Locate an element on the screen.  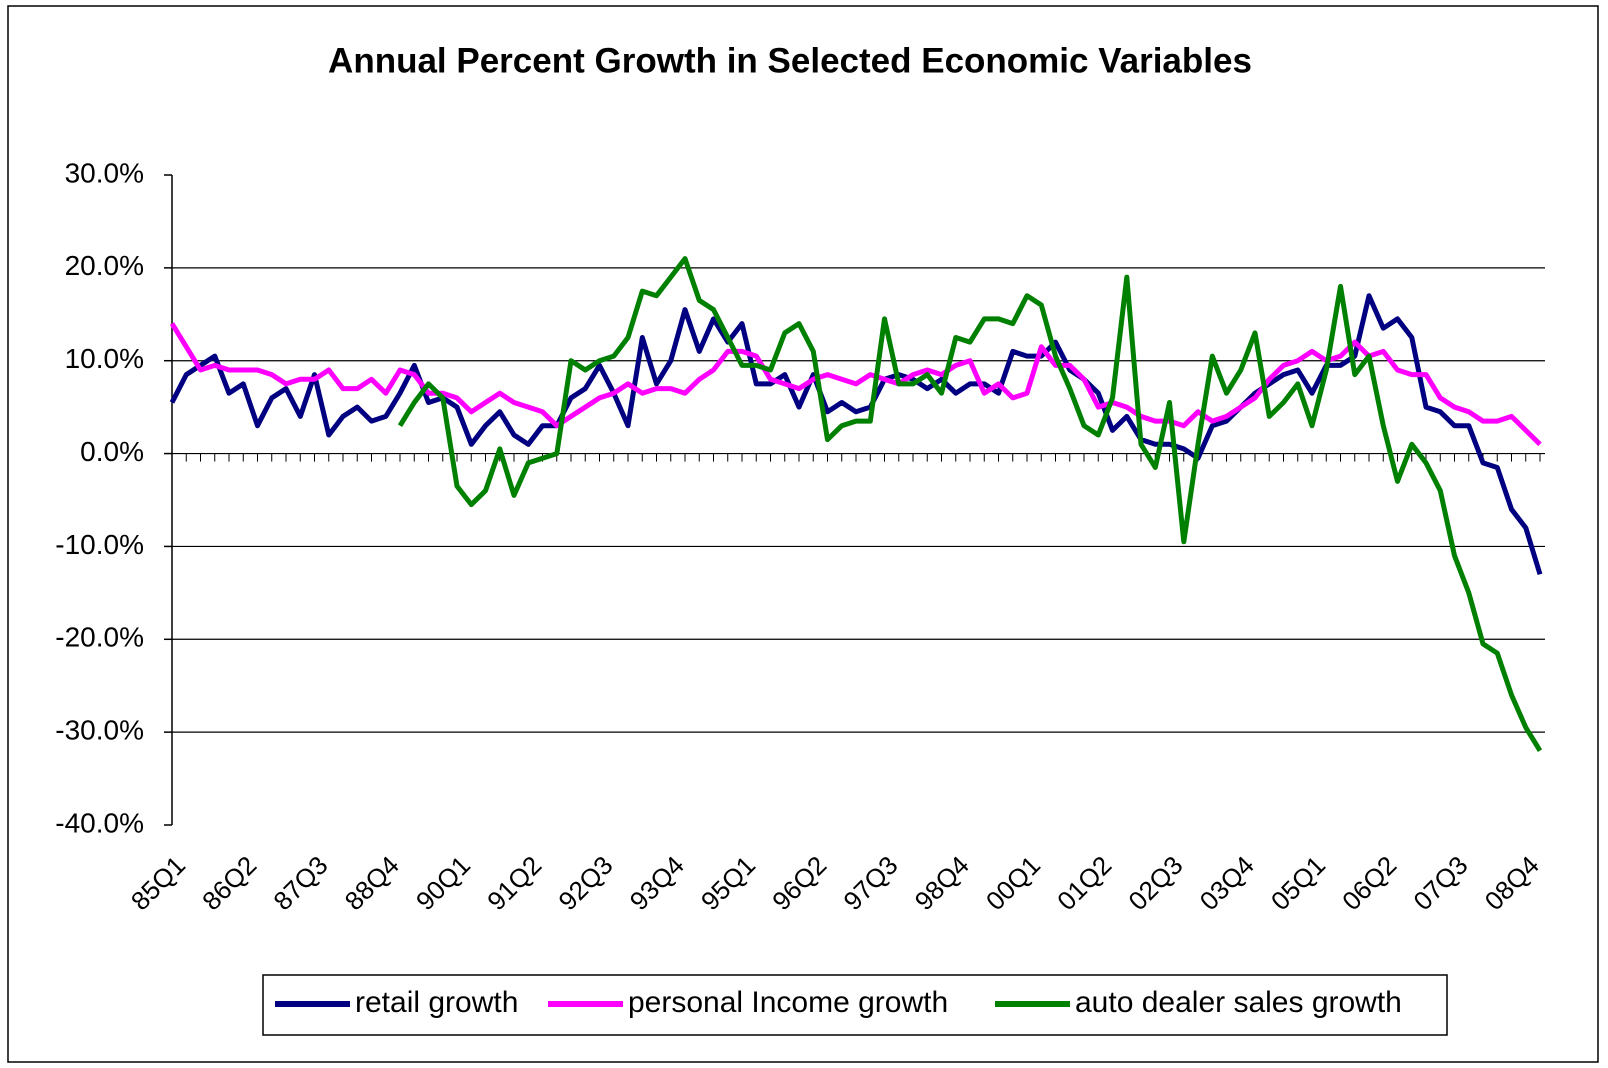
legend-label: personal Income growth is located at coordinates (788, 1002).